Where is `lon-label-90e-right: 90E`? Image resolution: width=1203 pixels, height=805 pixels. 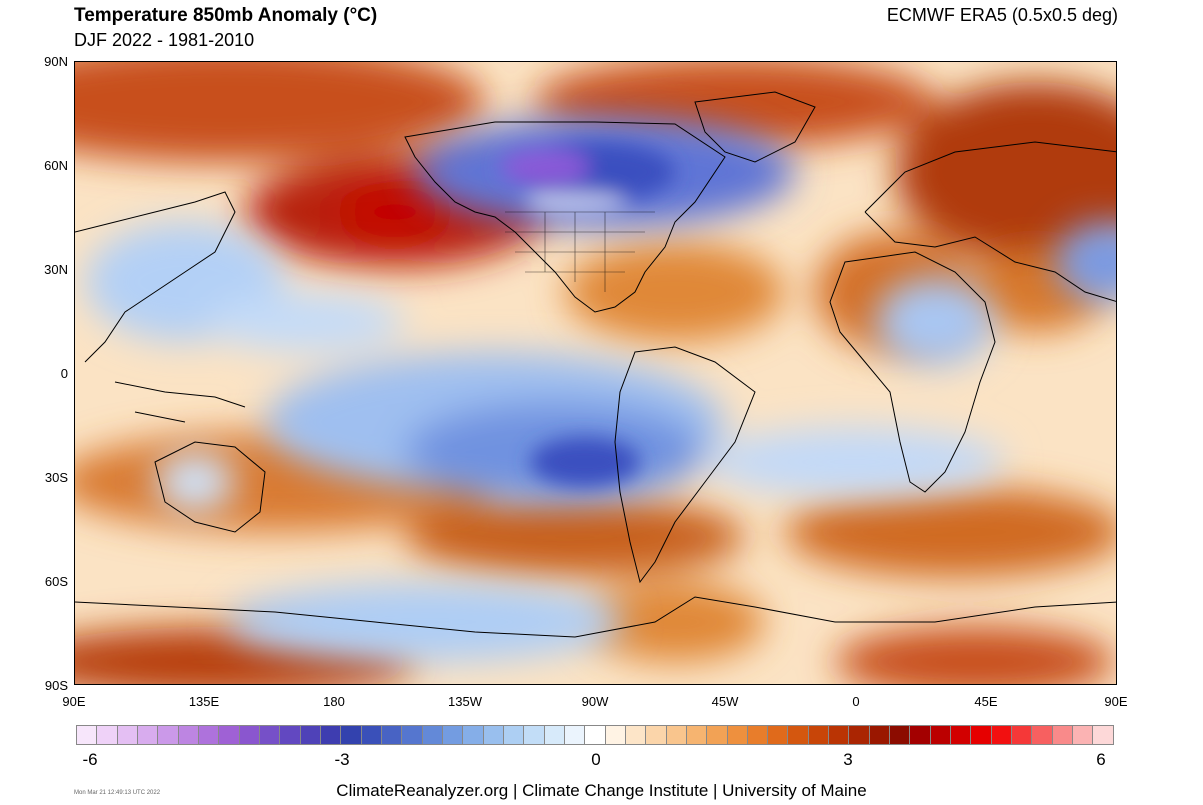
lon-label-90e-right: 90E is located at coordinates (1116, 701).